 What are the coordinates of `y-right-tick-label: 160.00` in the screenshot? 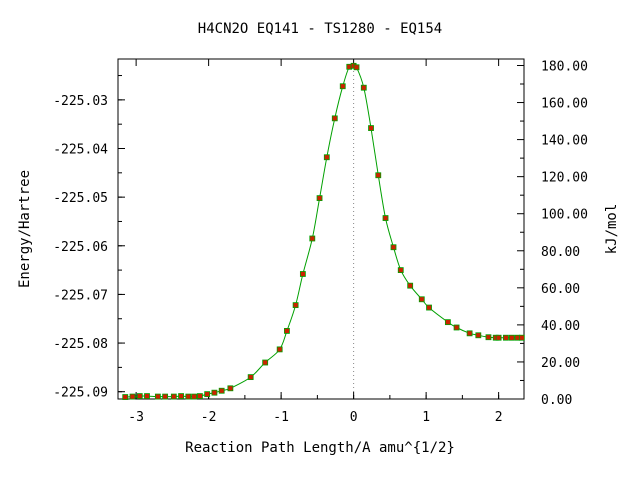 It's located at (564, 104).